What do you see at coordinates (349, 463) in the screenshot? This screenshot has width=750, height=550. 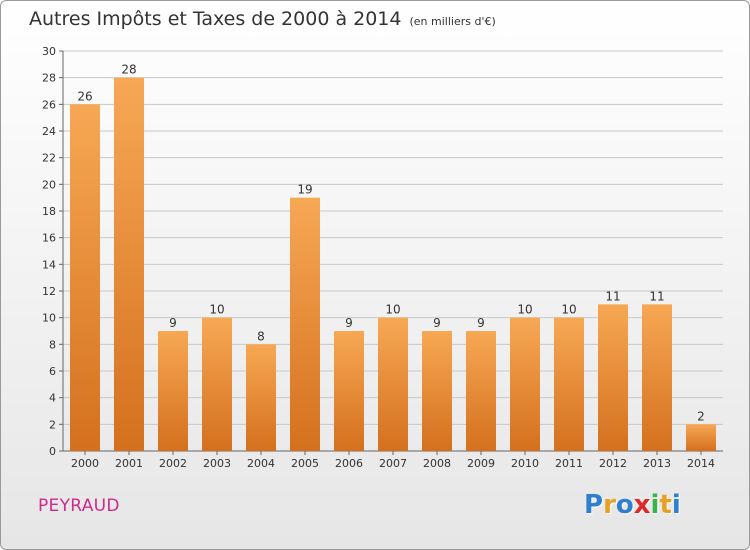 I see `x-tick-label: 2006` at bounding box center [349, 463].